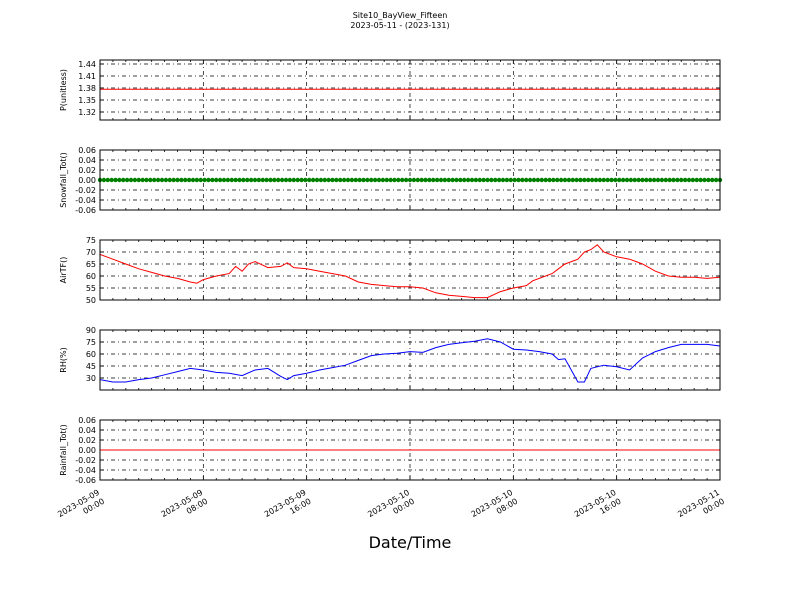 This screenshot has height=600, width=800. I want to click on chart-subtitle: 2023-05-11 - (2023-131), so click(400, 25).